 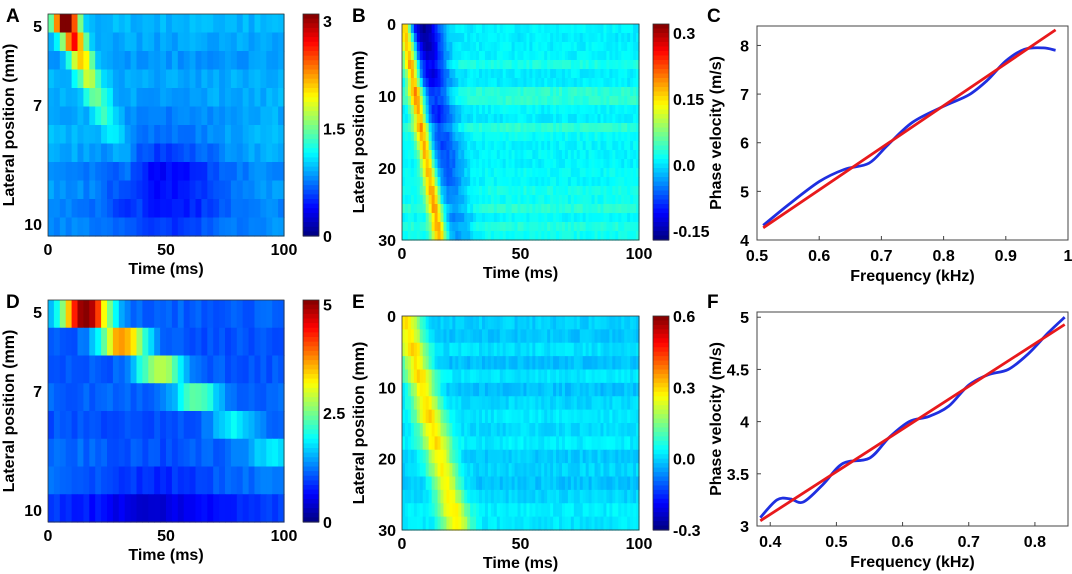 I want to click on x-tick-label: 0.6, so click(x=902, y=542).